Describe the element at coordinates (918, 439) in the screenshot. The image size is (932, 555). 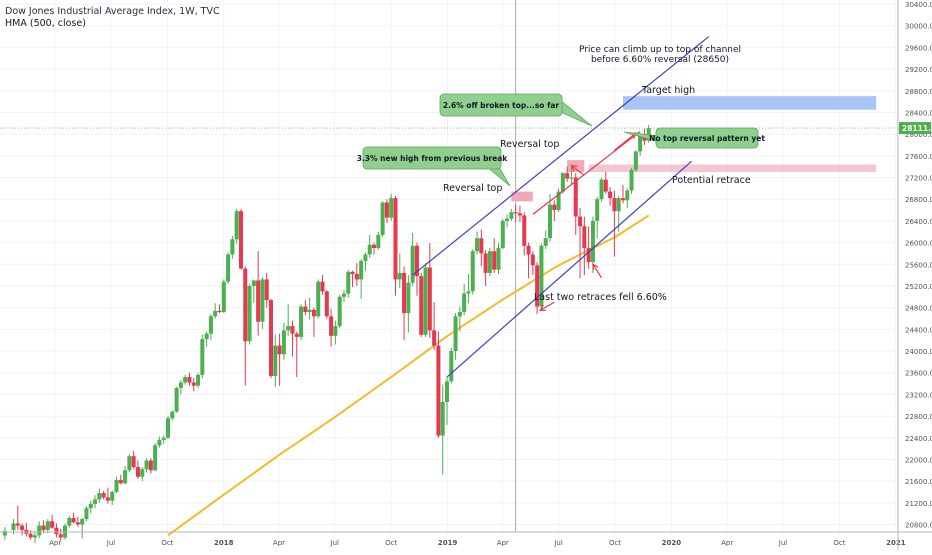
I see `y-tick-label: 22400.0` at that location.